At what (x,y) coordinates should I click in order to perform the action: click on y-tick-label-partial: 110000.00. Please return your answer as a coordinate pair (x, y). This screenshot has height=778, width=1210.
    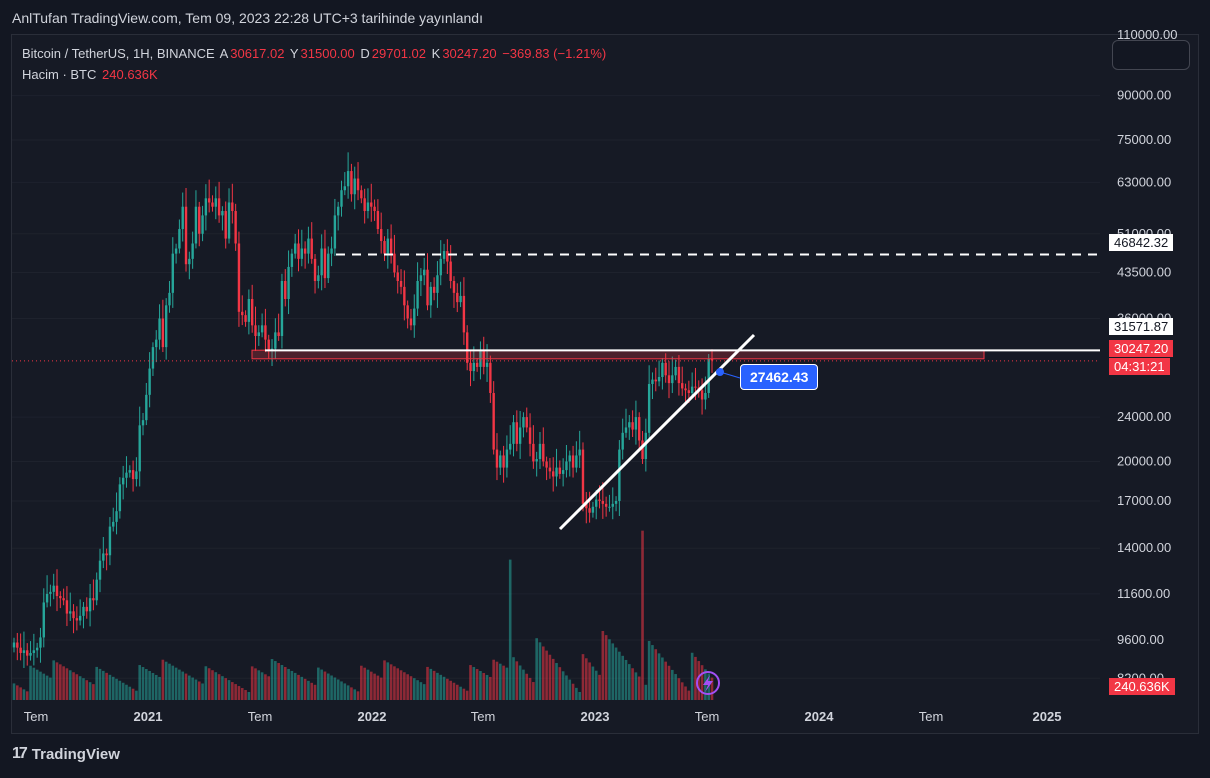
    Looking at the image, I should click on (1147, 34).